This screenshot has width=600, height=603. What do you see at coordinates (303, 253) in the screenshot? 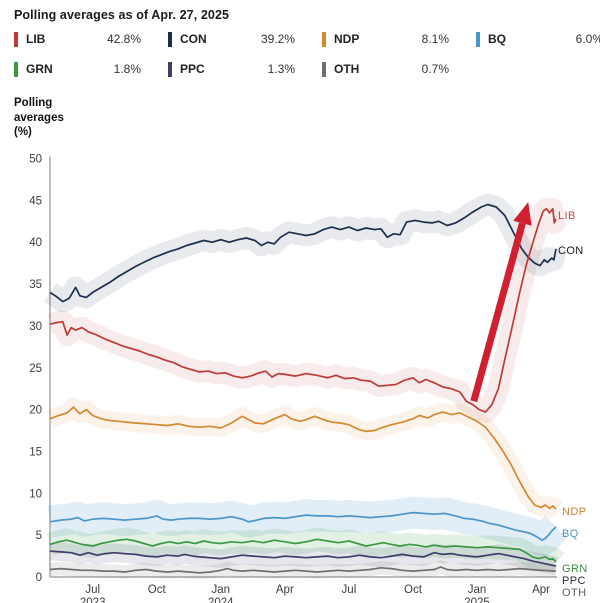
I see `series-line-CON` at bounding box center [303, 253].